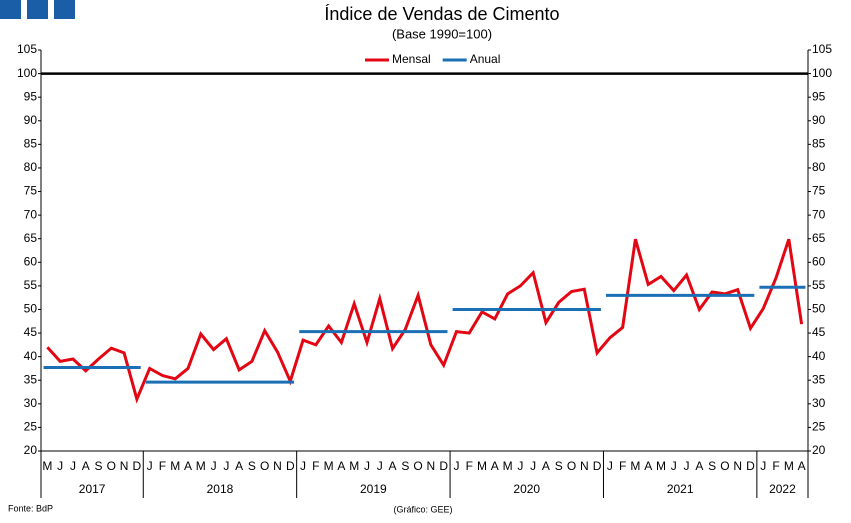 Image resolution: width=851 pixels, height=523 pixels. Describe the element at coordinates (819, 403) in the screenshot. I see `y2-tick-label: 30` at that location.